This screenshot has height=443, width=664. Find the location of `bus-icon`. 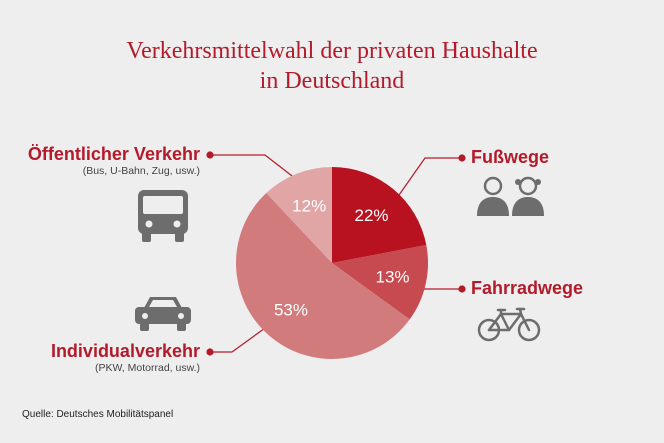

bus-icon is located at coordinates (163, 216).